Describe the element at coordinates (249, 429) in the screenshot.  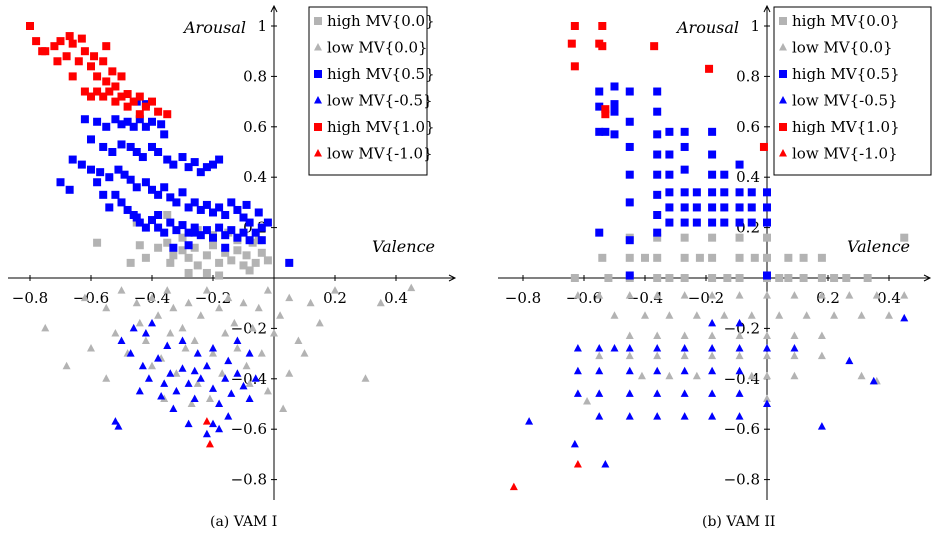
I see `y-tick-label: −0.6` at that location.